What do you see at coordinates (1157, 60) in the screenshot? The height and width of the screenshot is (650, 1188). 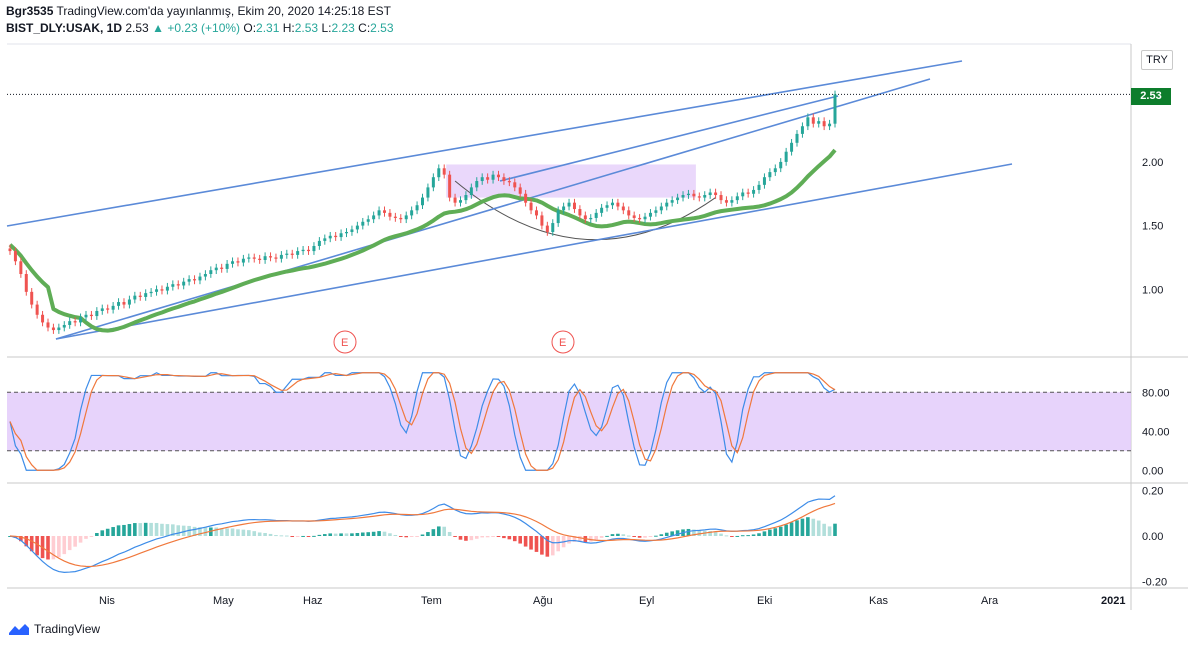 I see `currency-button: TRY` at bounding box center [1157, 60].